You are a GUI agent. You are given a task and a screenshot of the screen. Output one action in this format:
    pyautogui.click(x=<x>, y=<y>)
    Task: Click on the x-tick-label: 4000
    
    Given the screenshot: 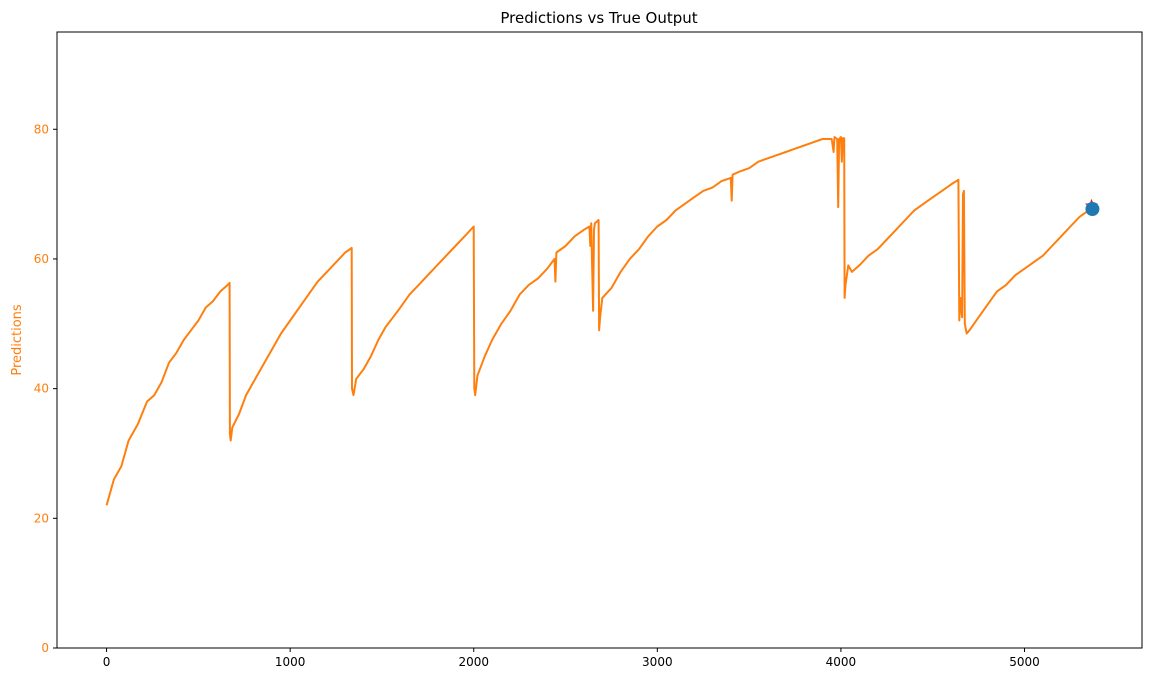 What is the action you would take?
    pyautogui.click(x=841, y=662)
    